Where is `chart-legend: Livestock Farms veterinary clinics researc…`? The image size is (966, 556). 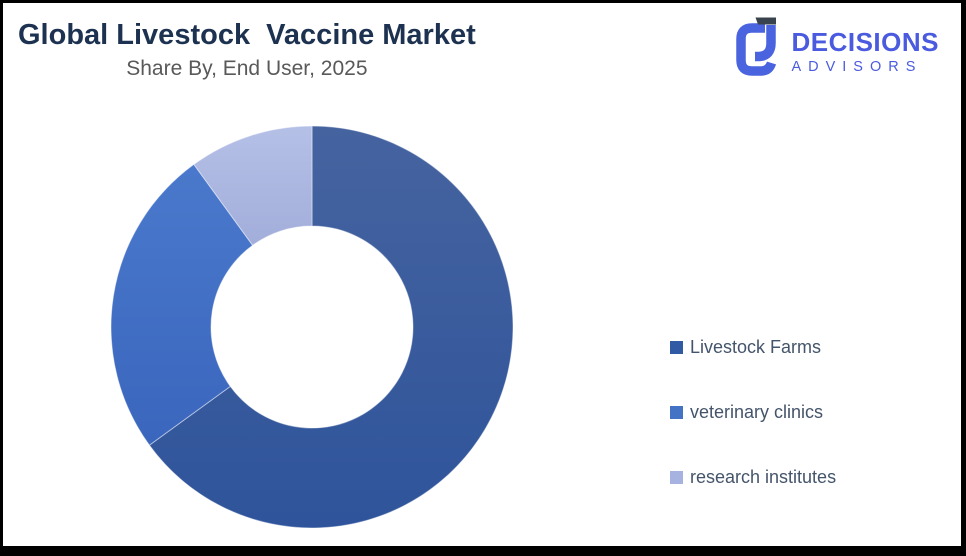
chart-legend: Livestock Farms veterinary clinics researc… is located at coordinates (753, 412).